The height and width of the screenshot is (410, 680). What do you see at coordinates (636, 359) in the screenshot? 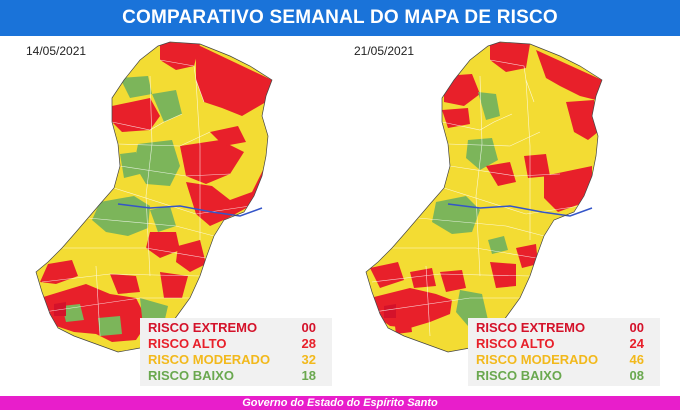
I see `legend-count: 46` at bounding box center [636, 359].